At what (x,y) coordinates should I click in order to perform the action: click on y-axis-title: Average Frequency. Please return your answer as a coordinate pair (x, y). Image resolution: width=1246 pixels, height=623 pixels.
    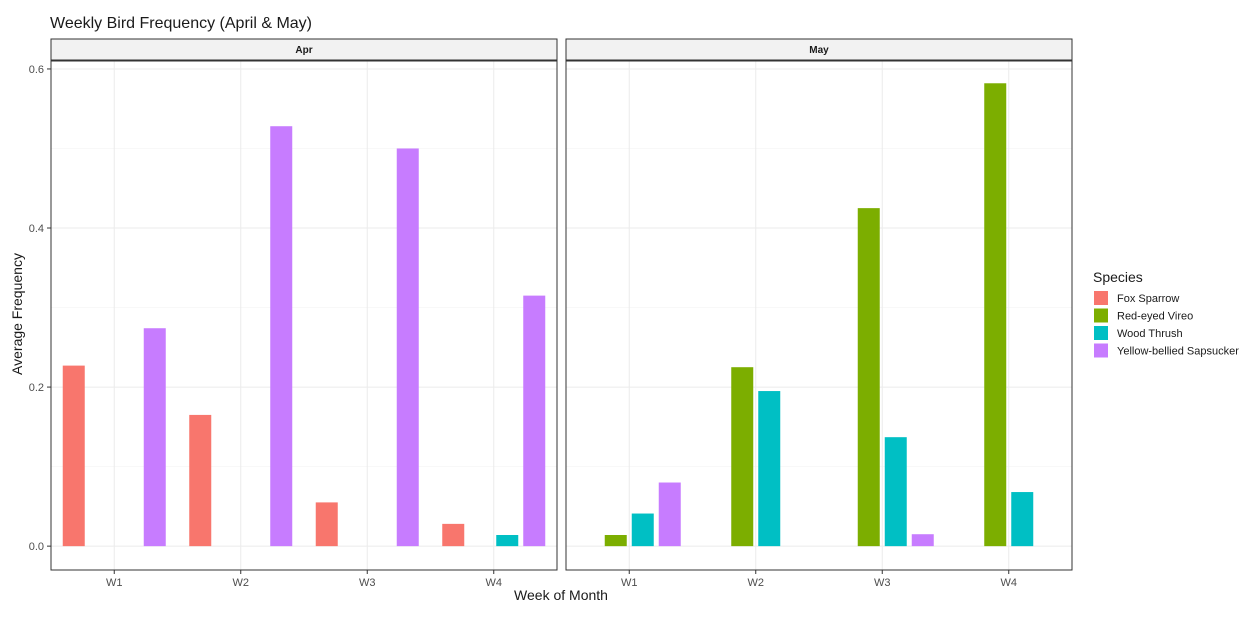
    Looking at the image, I should click on (17, 314).